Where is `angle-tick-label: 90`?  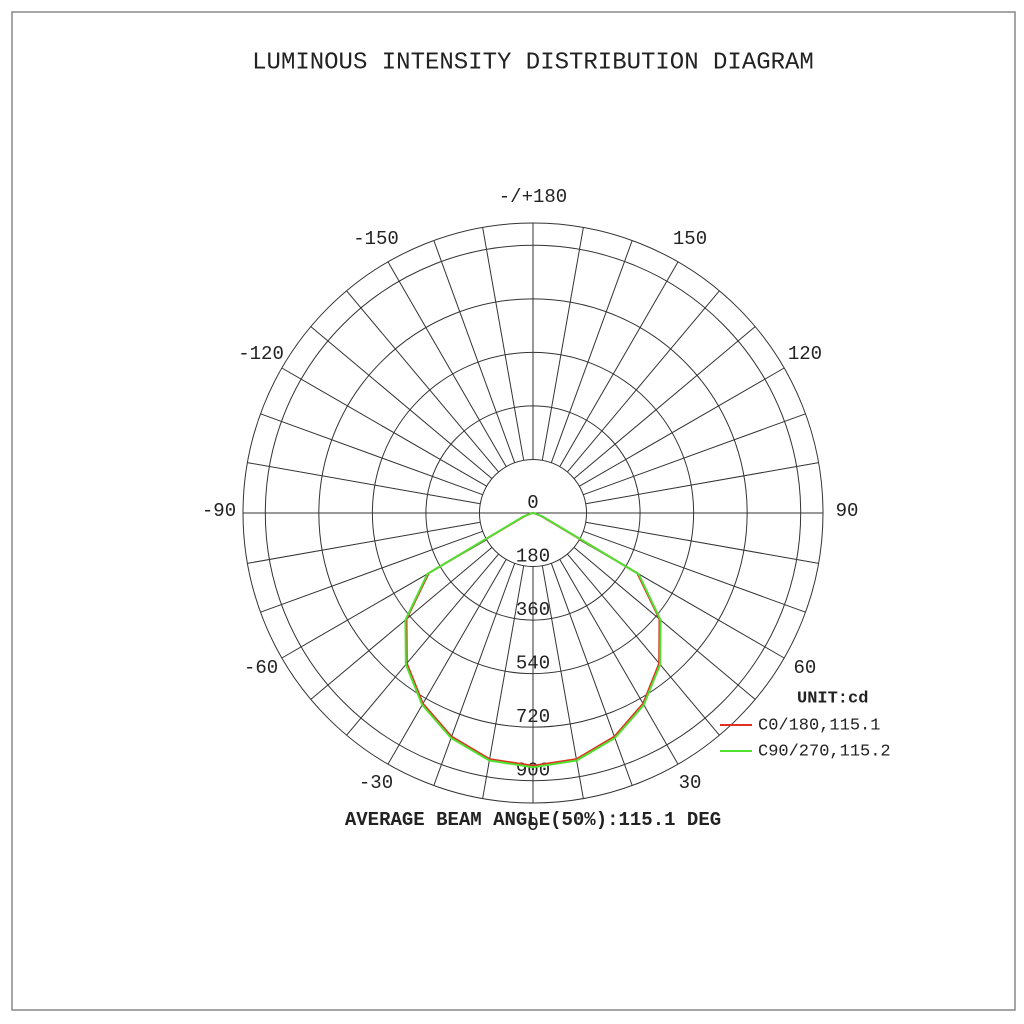 angle-tick-label: 90 is located at coordinates (847, 511).